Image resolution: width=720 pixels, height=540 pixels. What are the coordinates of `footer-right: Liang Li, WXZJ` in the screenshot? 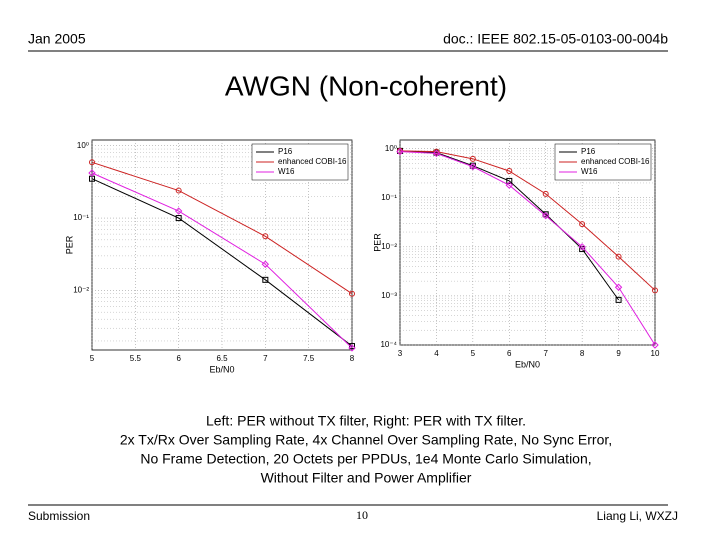 It's located at (637, 516).